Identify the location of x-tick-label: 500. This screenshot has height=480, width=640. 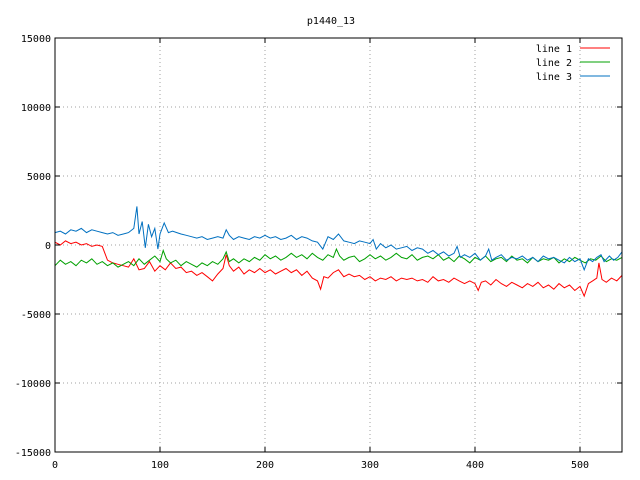
(580, 465).